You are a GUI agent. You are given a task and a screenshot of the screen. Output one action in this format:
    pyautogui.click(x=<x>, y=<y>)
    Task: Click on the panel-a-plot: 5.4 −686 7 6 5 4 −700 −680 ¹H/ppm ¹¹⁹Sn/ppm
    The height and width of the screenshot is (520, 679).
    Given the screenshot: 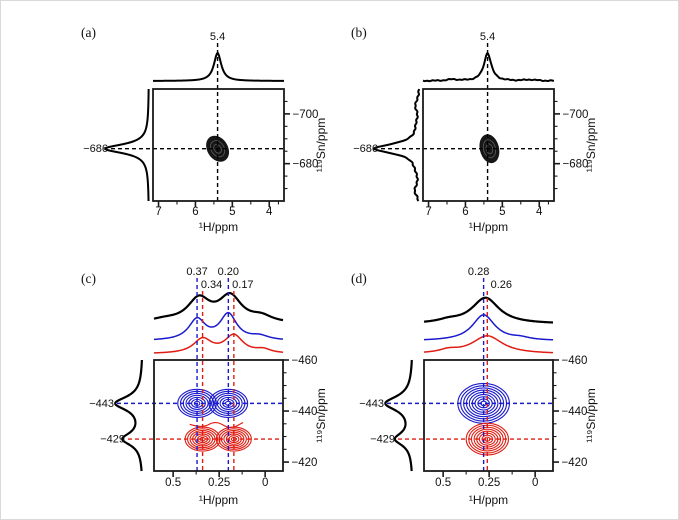 What is the action you would take?
    pyautogui.click(x=205, y=132)
    